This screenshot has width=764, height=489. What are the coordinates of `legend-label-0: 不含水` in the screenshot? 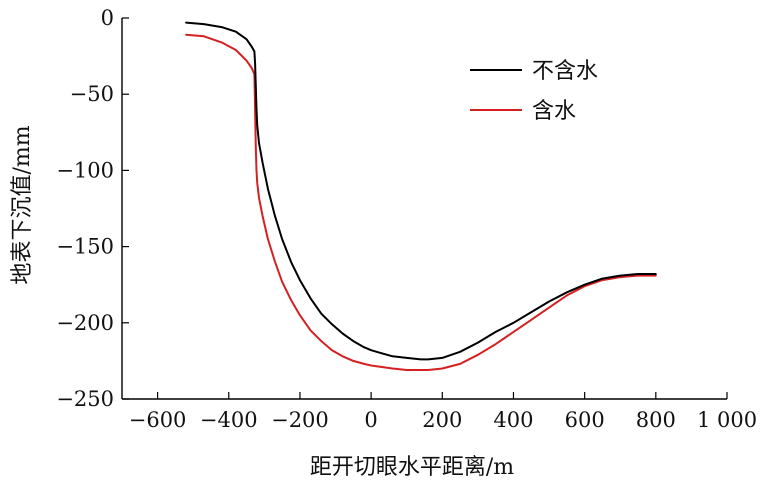 It's located at (565, 71).